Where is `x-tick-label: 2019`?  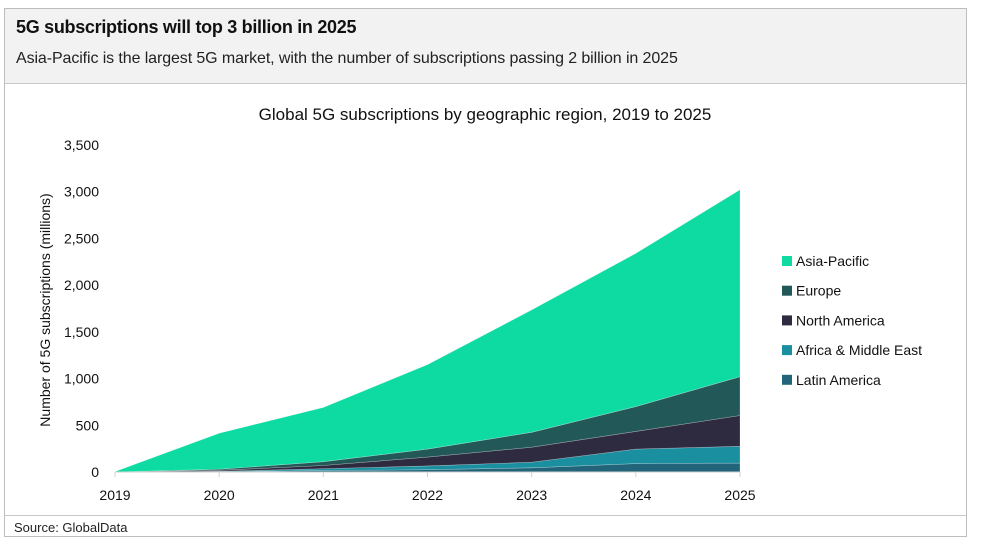 x-tick-label: 2019 is located at coordinates (114, 495).